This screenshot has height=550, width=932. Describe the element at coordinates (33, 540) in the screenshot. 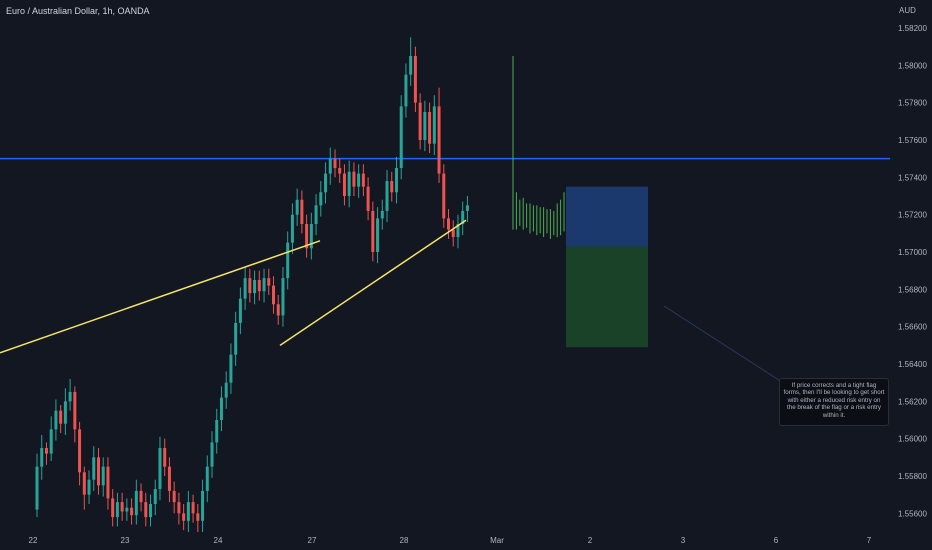

I see `x-tick-label: 22` at that location.